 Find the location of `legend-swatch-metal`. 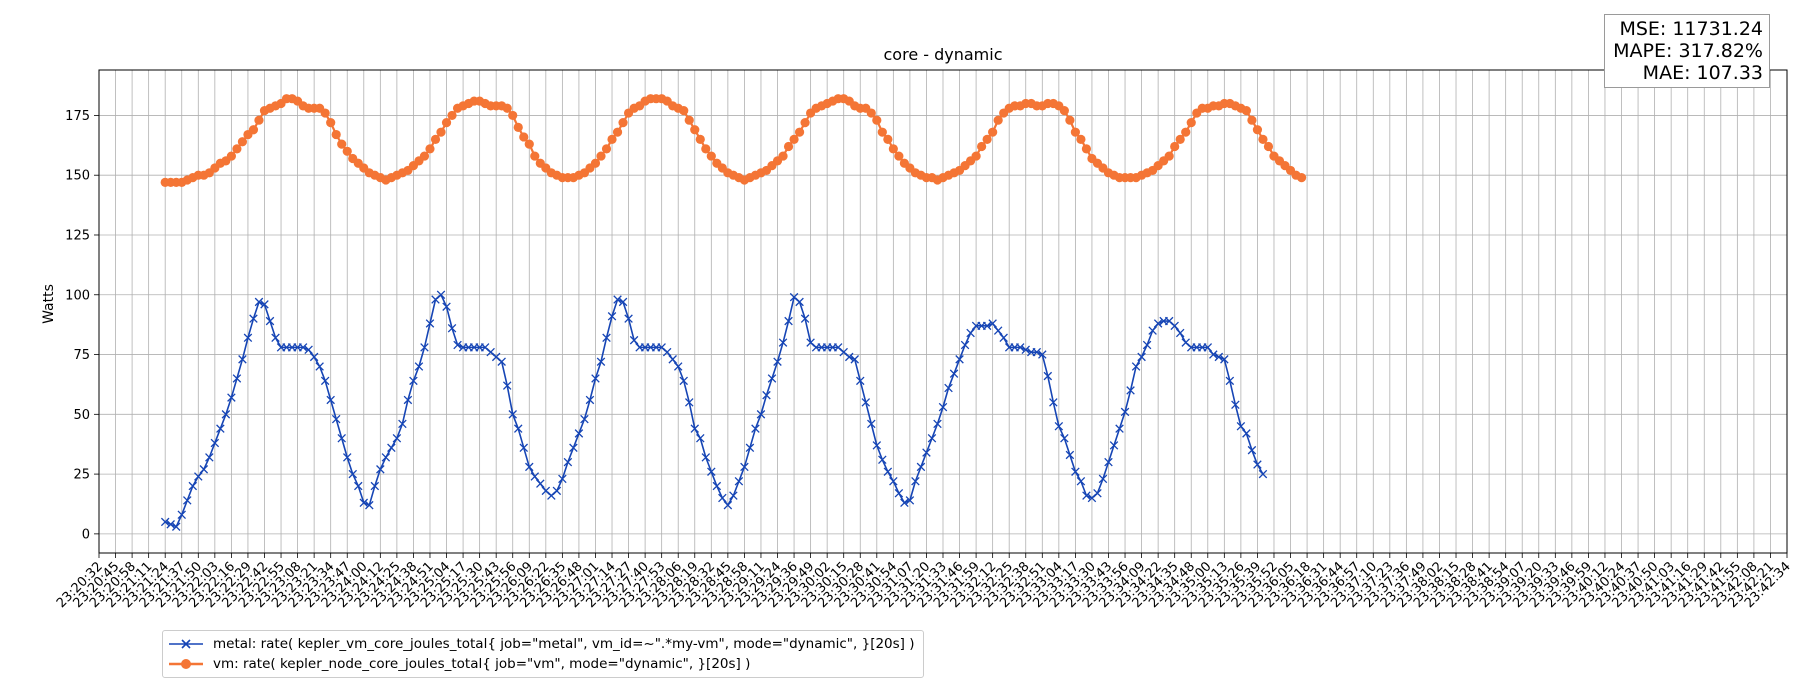

legend-swatch-metal is located at coordinates (186, 644).